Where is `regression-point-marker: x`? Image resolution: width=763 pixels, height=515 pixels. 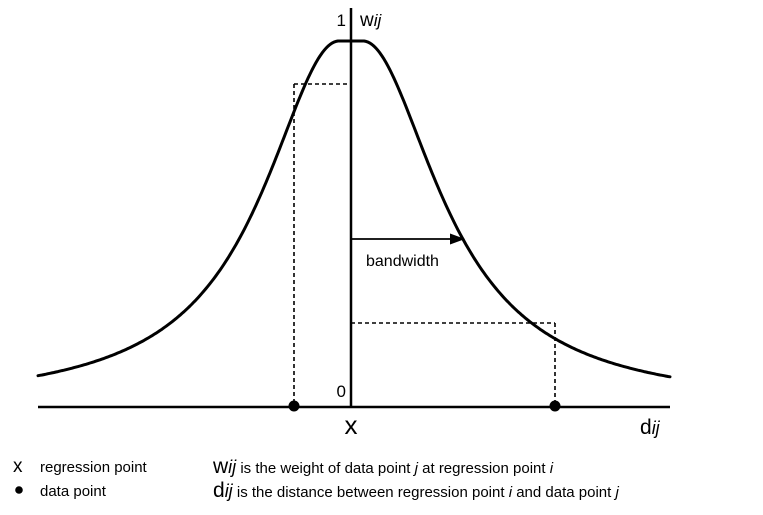 regression-point-marker: x is located at coordinates (351, 425).